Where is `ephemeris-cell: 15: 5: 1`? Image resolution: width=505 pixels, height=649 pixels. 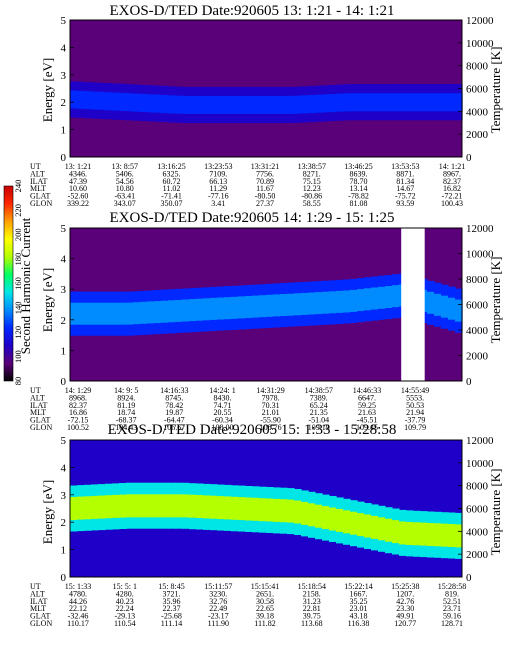 ephemeris-cell: 15: 5: 1 is located at coordinates (125, 586).